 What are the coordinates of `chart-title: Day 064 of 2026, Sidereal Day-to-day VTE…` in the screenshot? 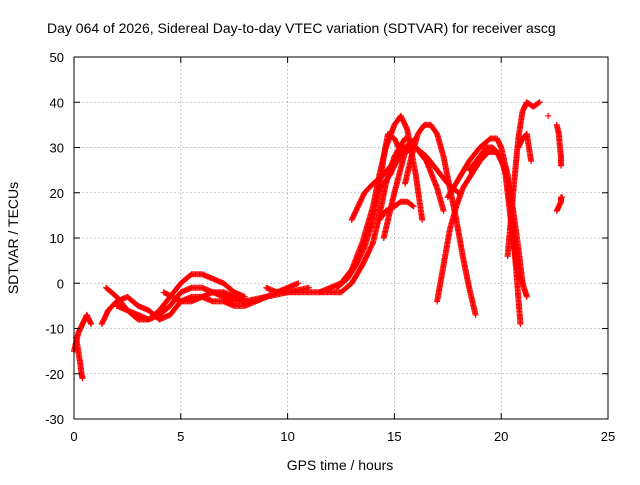 It's located at (301, 28).